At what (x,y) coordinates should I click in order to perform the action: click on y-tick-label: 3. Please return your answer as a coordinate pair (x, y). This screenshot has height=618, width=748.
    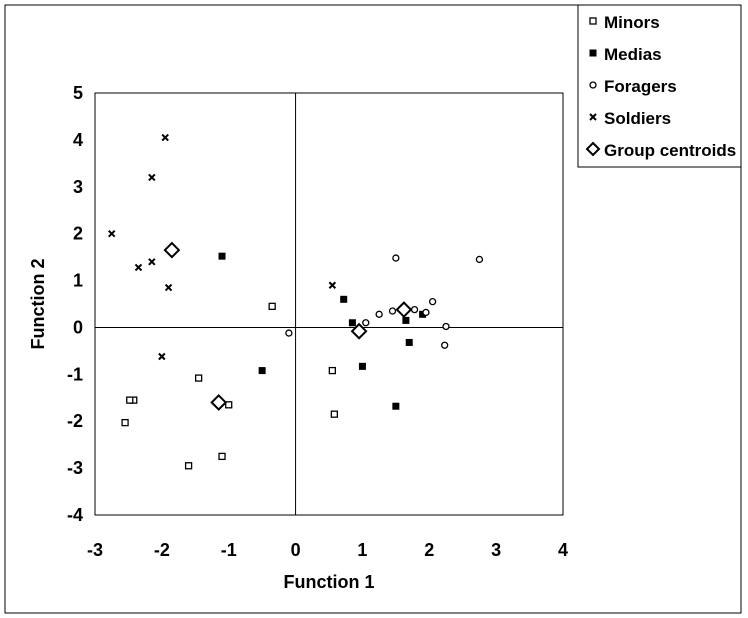
    Looking at the image, I should click on (78, 187).